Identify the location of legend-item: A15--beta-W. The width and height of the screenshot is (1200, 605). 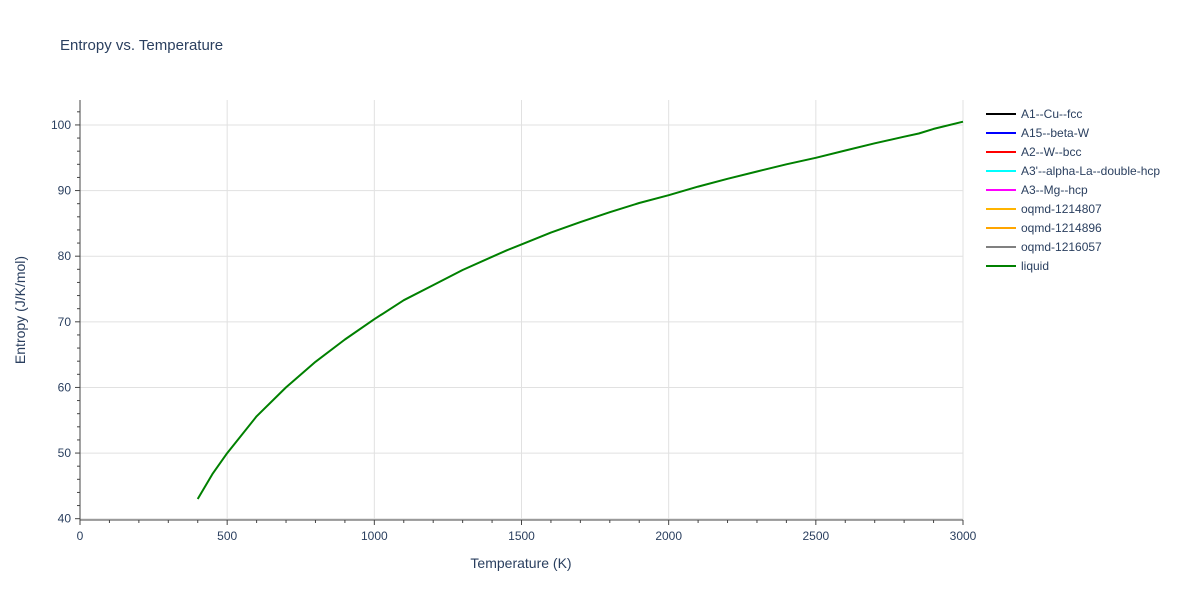
(1038, 133).